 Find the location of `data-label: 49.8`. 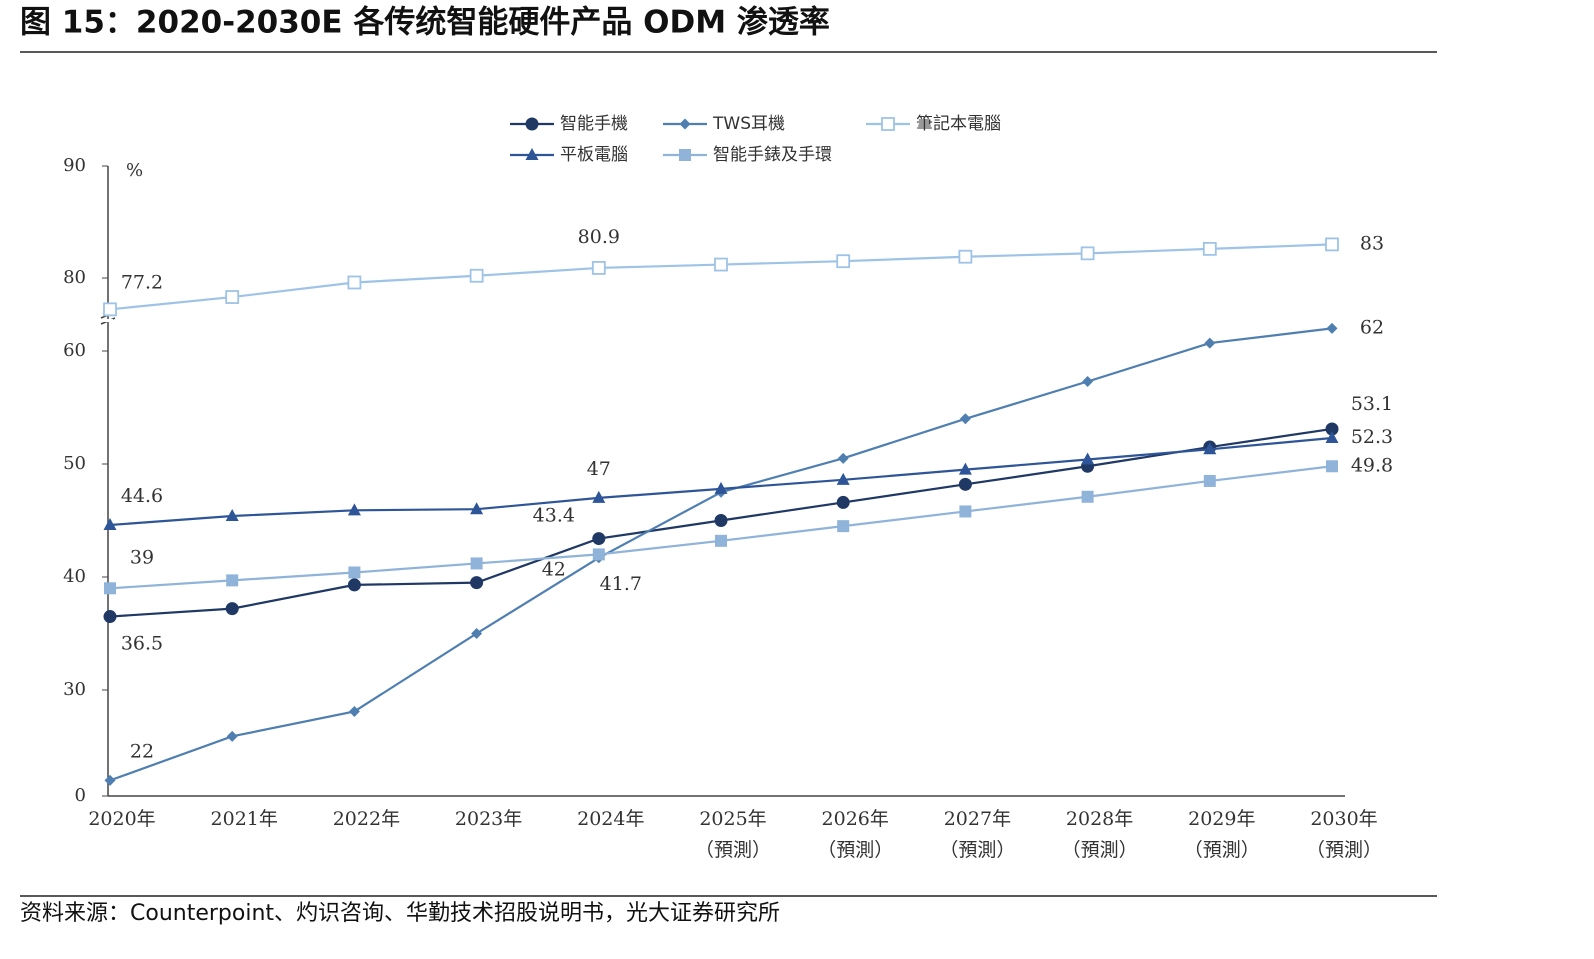

data-label: 49.8 is located at coordinates (1372, 465).